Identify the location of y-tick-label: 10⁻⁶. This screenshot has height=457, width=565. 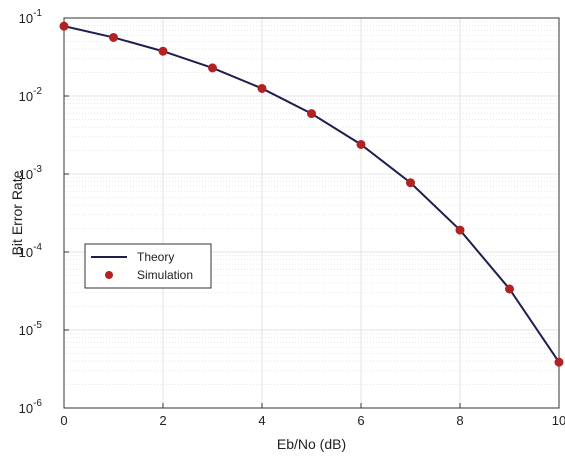
(31, 407).